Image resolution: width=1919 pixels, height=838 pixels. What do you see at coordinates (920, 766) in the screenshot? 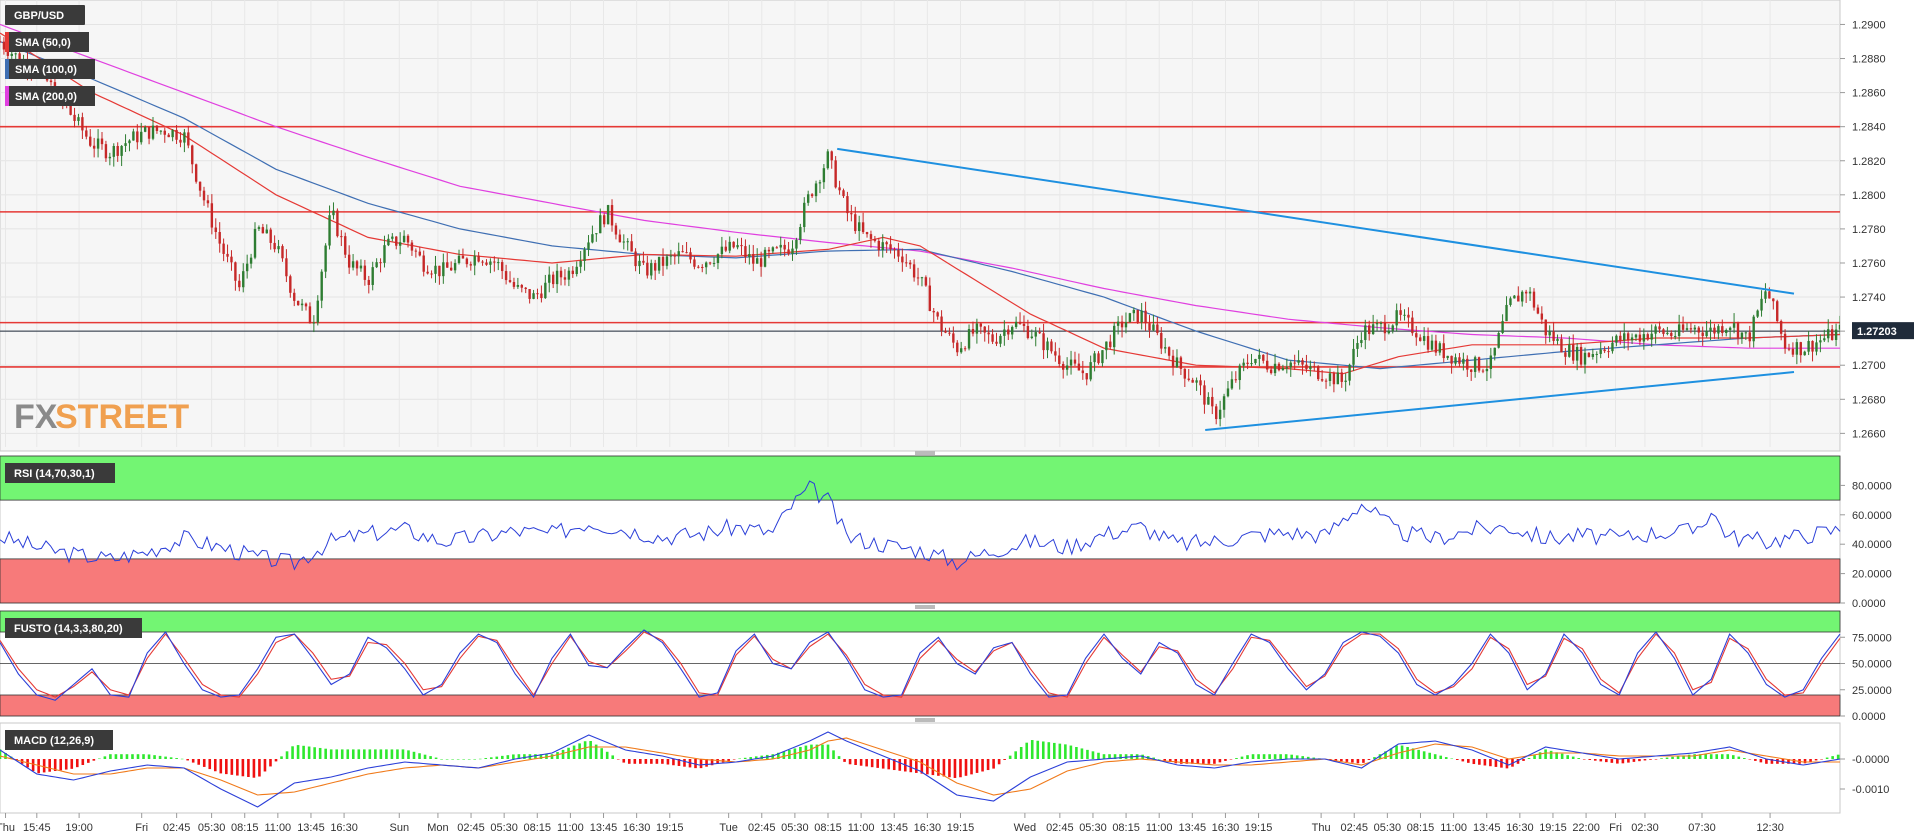
I see `macd-signal-line` at bounding box center [920, 766].